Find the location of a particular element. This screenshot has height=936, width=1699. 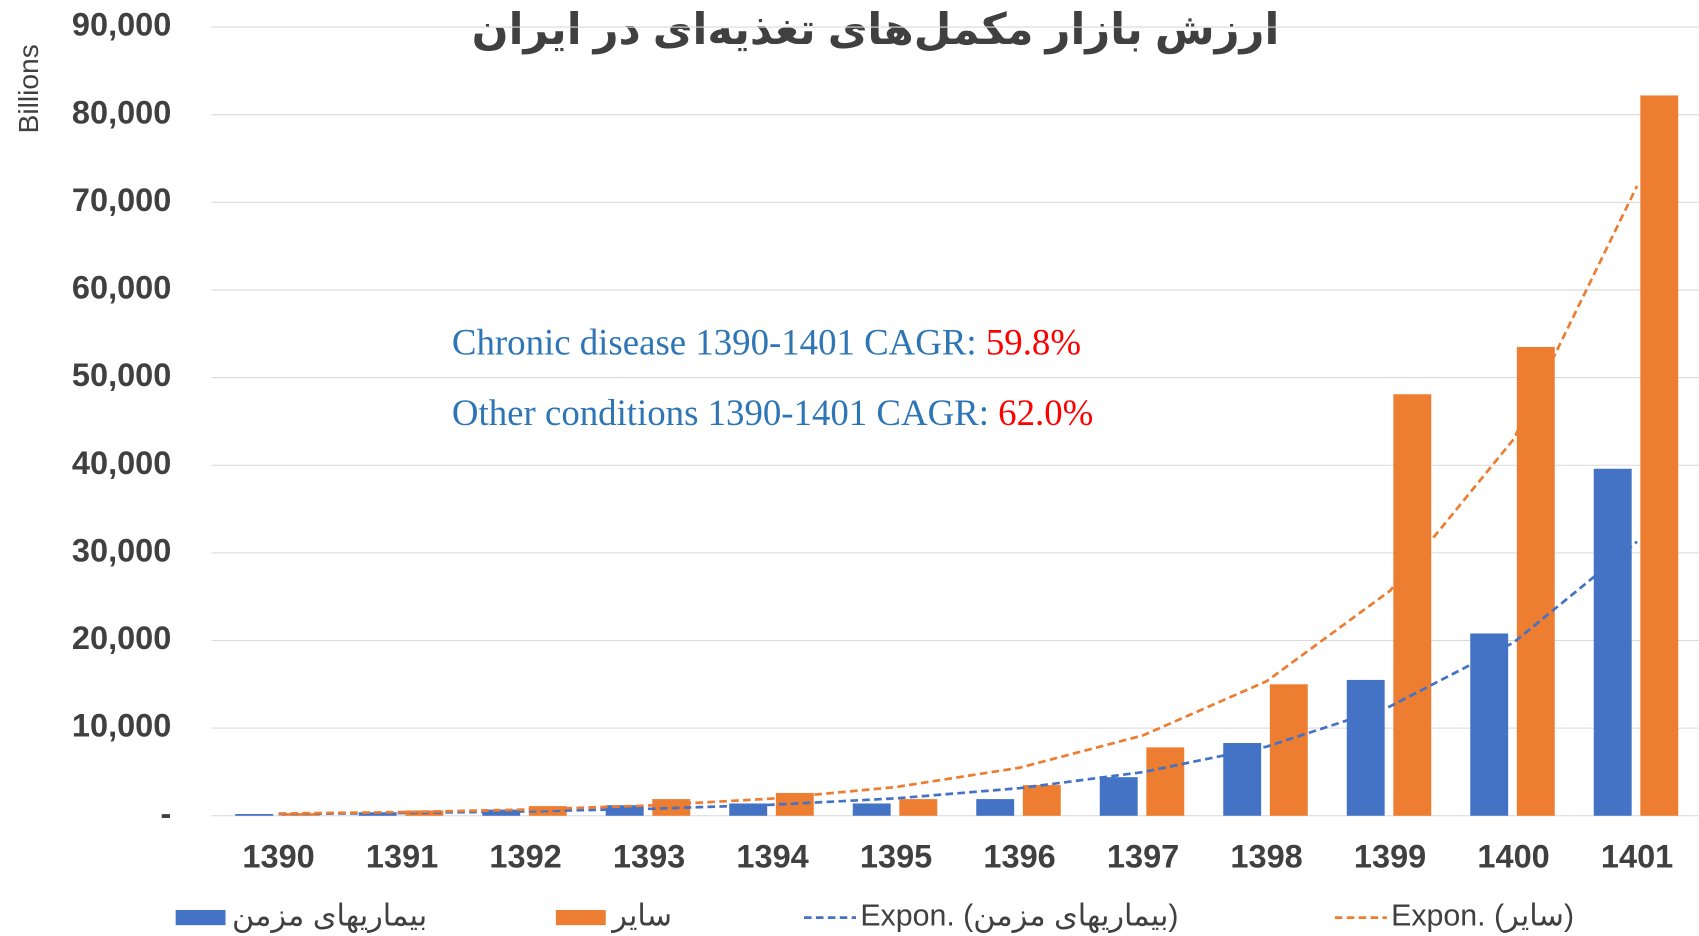

x-tick-label: 1399 is located at coordinates (1390, 857).